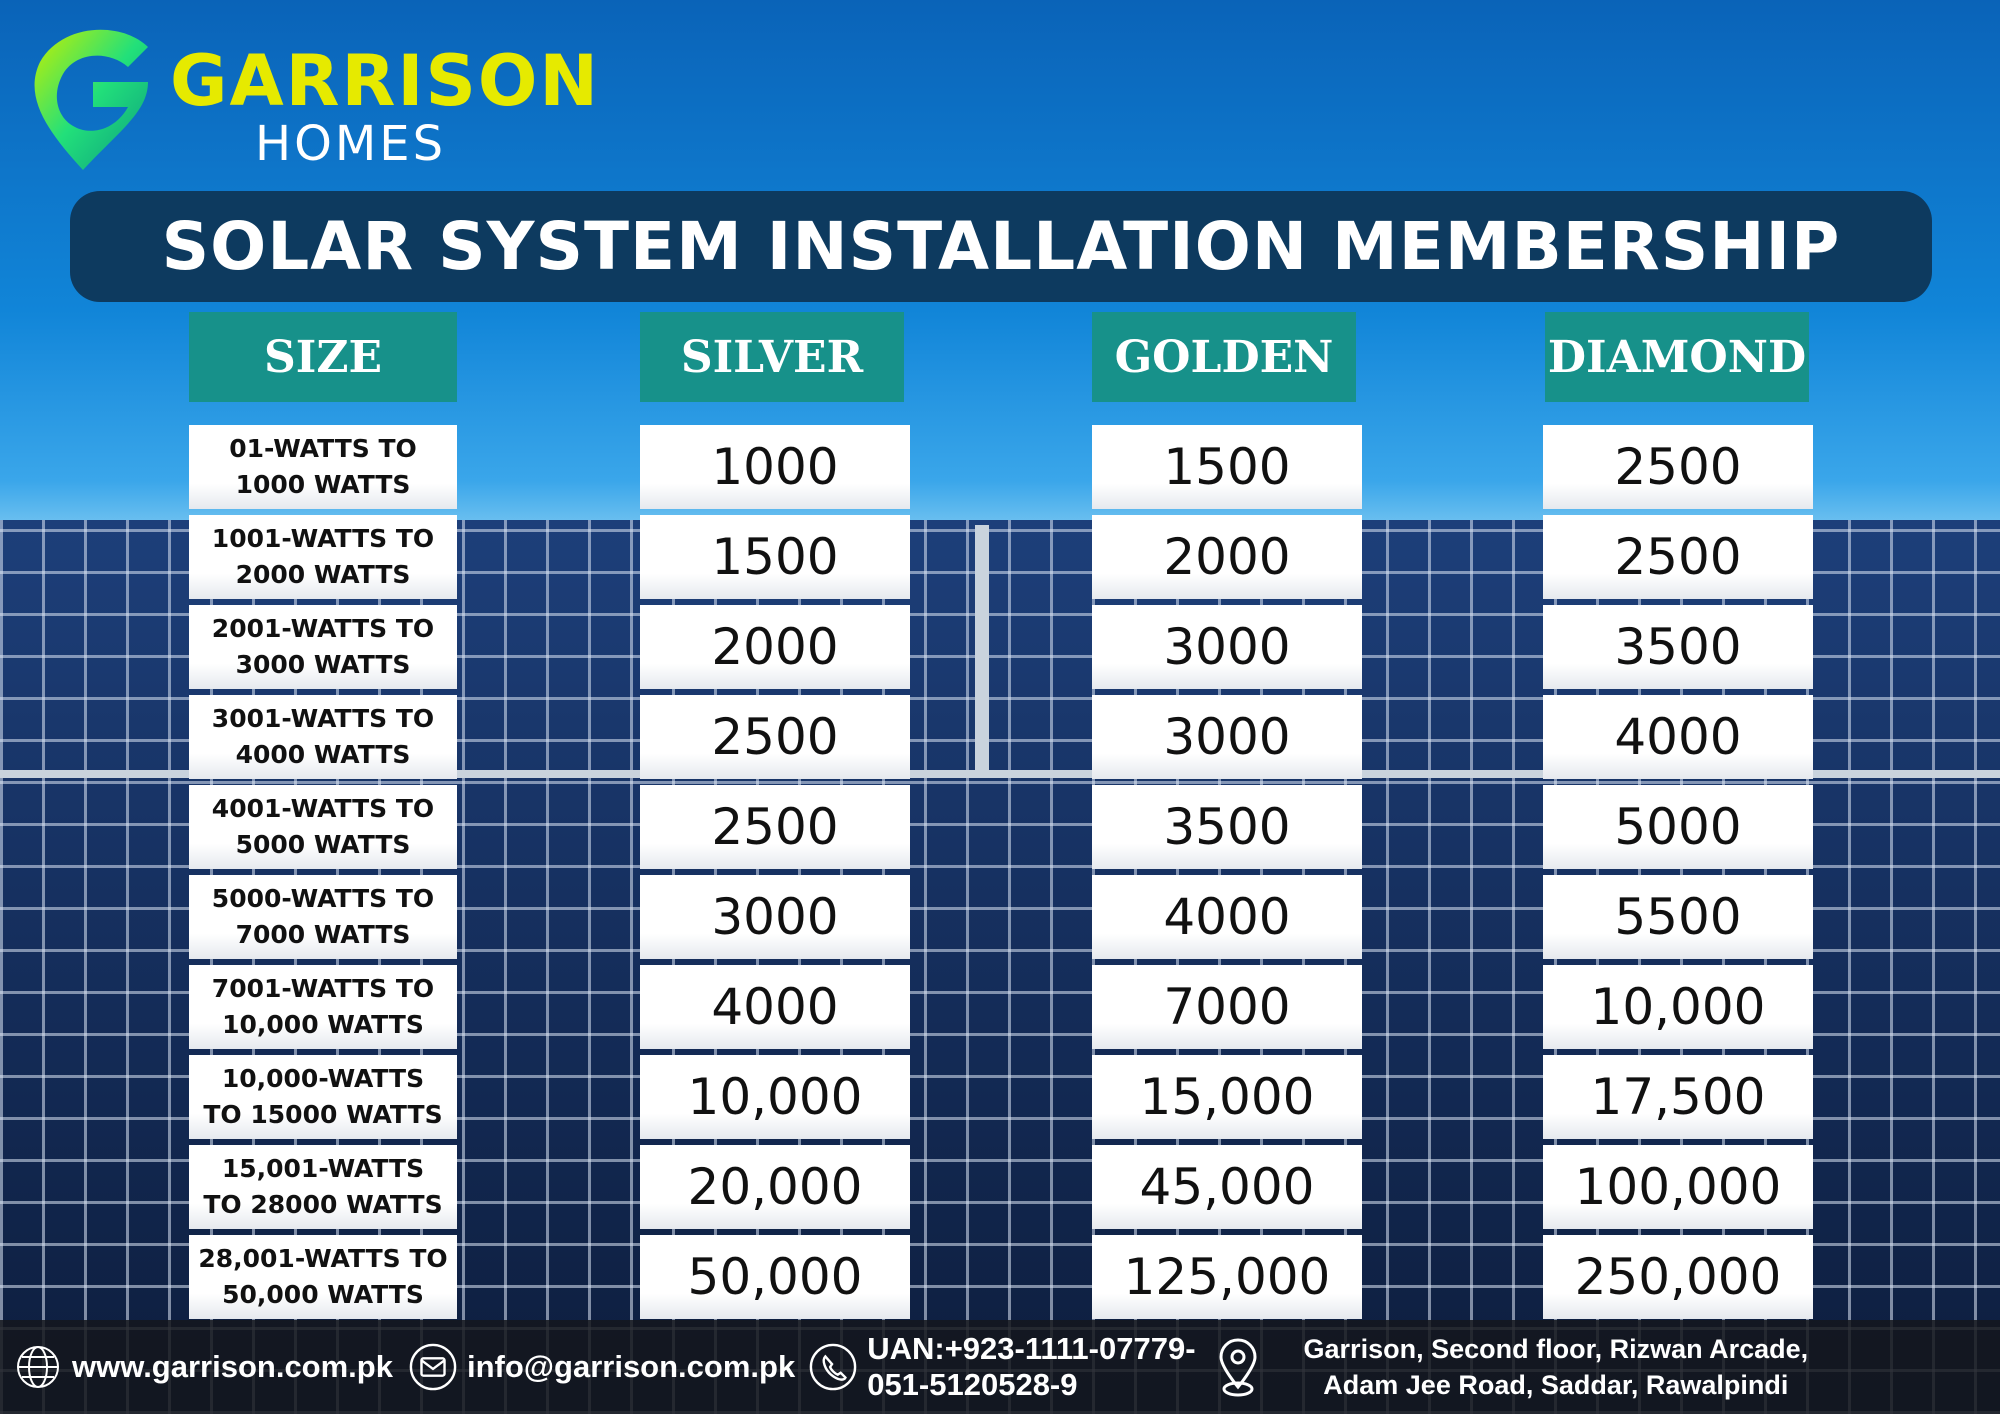 This screenshot has height=1414, width=2000. I want to click on size-line: 7001-WATTS TO, so click(323, 988).